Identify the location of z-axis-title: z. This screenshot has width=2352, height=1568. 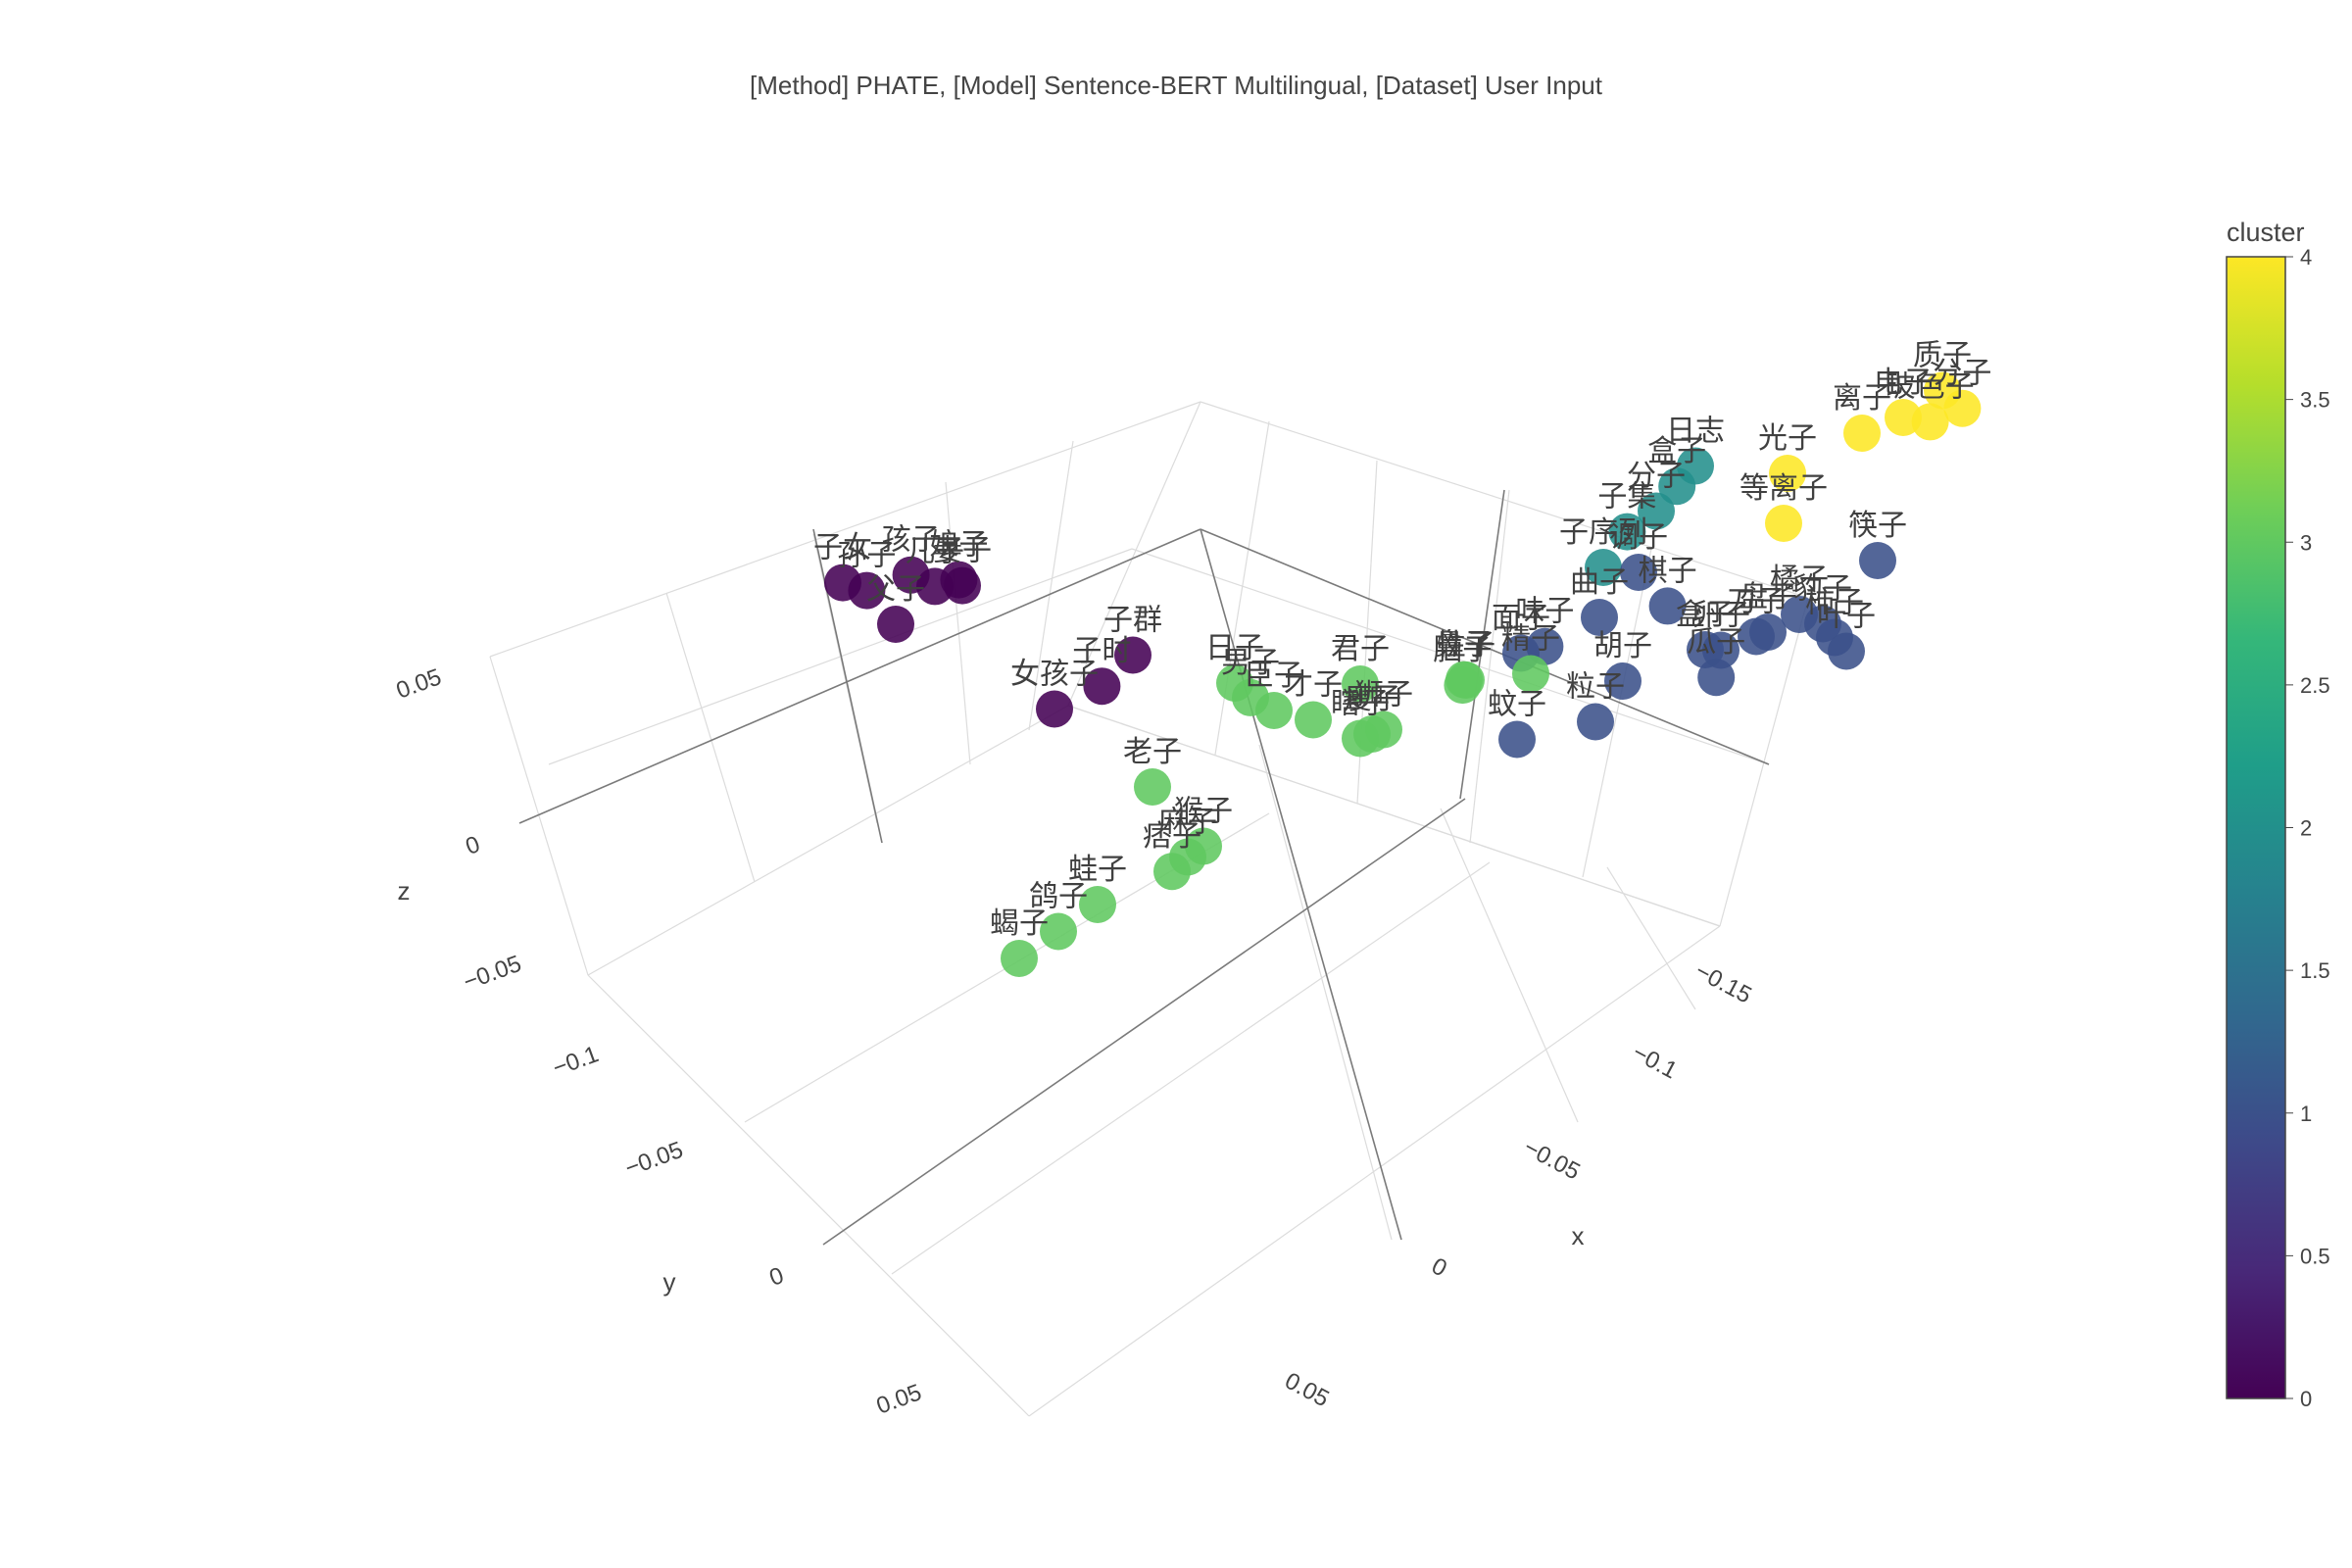
(404, 891).